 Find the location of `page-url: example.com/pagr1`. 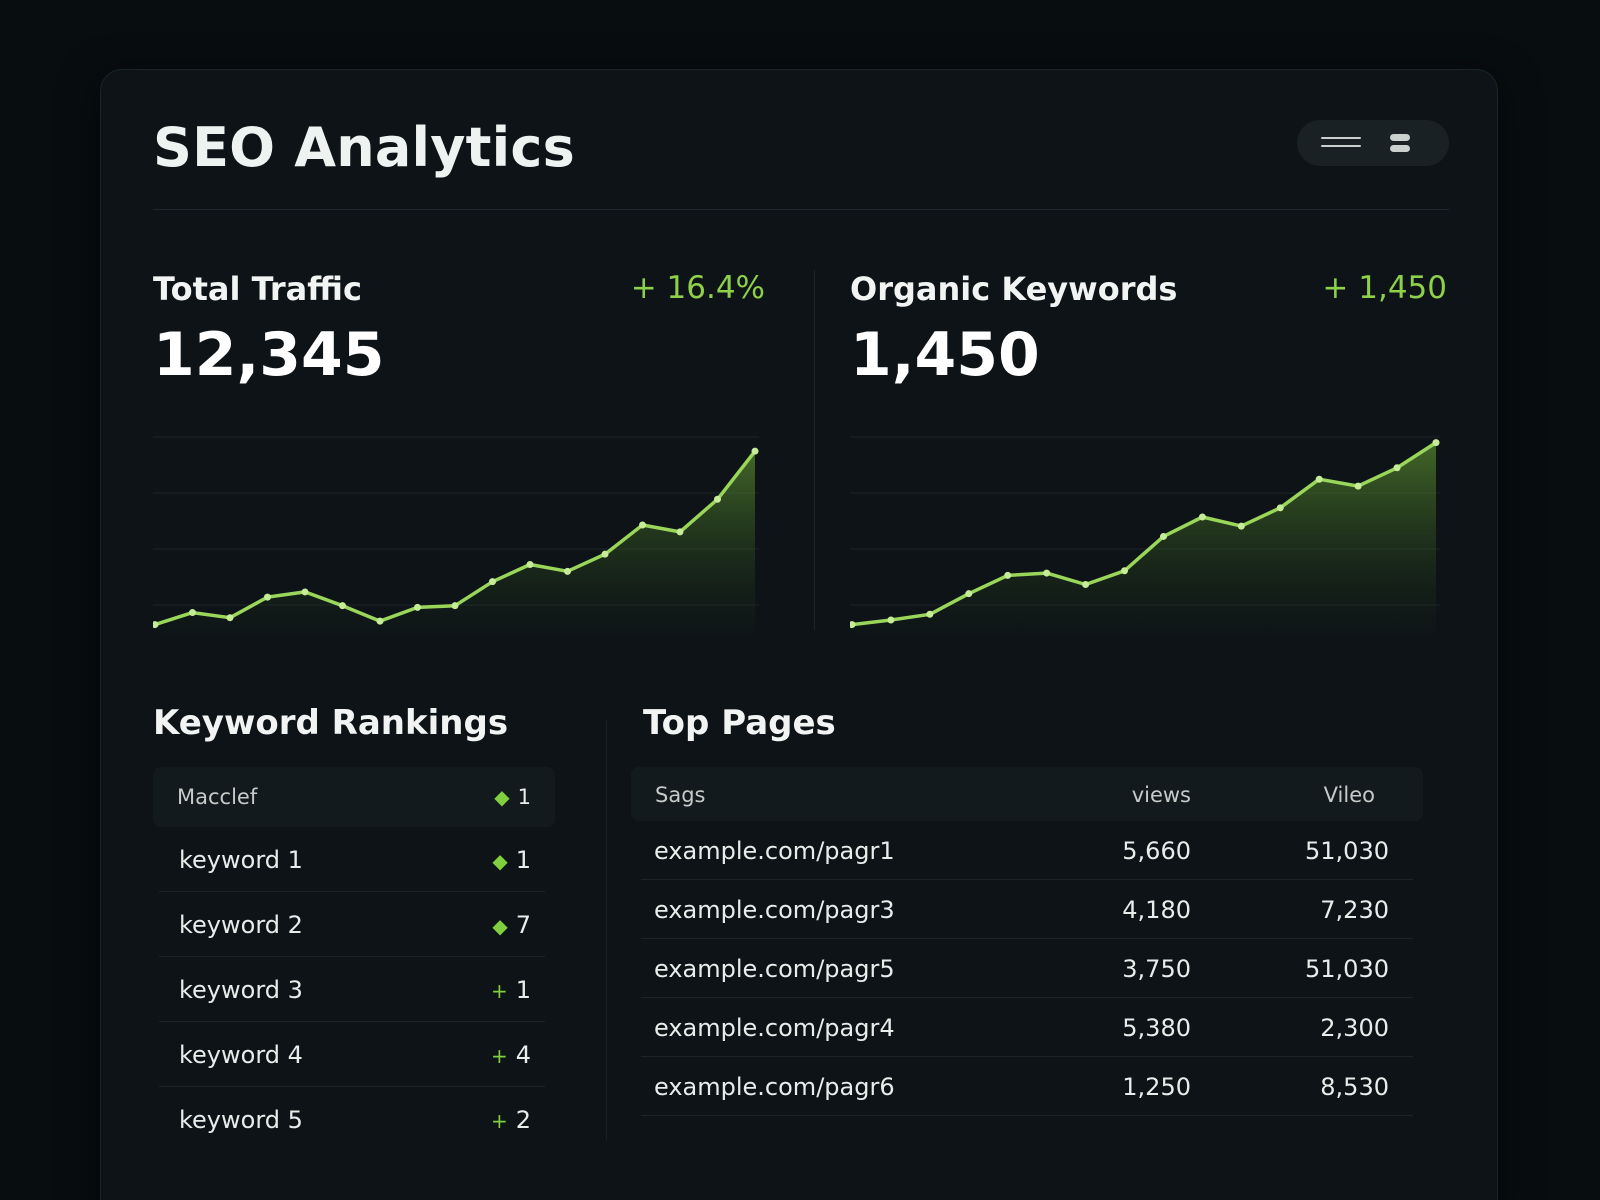

page-url: example.com/pagr1 is located at coordinates (774, 851).